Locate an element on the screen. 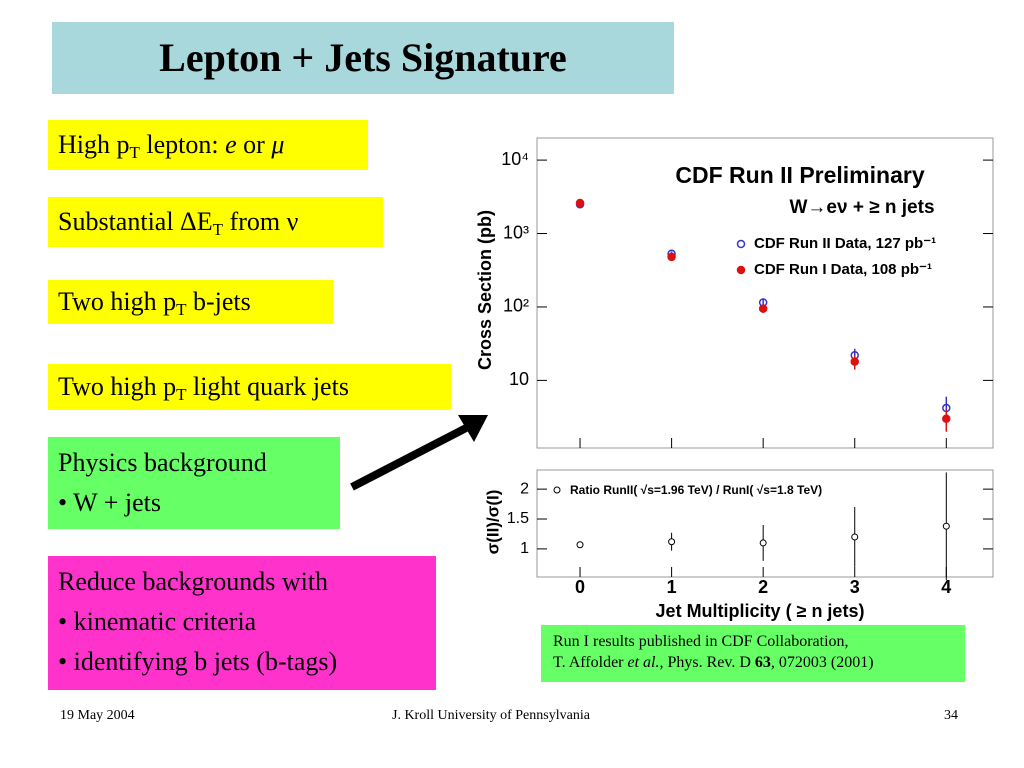 This screenshot has width=1024, height=768. x-tick-label: 0 is located at coordinates (580, 587).